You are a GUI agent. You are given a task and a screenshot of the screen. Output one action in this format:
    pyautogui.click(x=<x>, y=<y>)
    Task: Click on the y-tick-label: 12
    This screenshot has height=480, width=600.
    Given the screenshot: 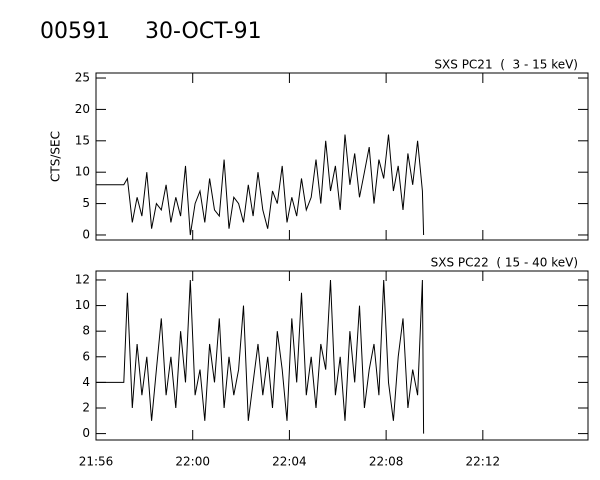 What is the action you would take?
    pyautogui.click(x=82, y=279)
    